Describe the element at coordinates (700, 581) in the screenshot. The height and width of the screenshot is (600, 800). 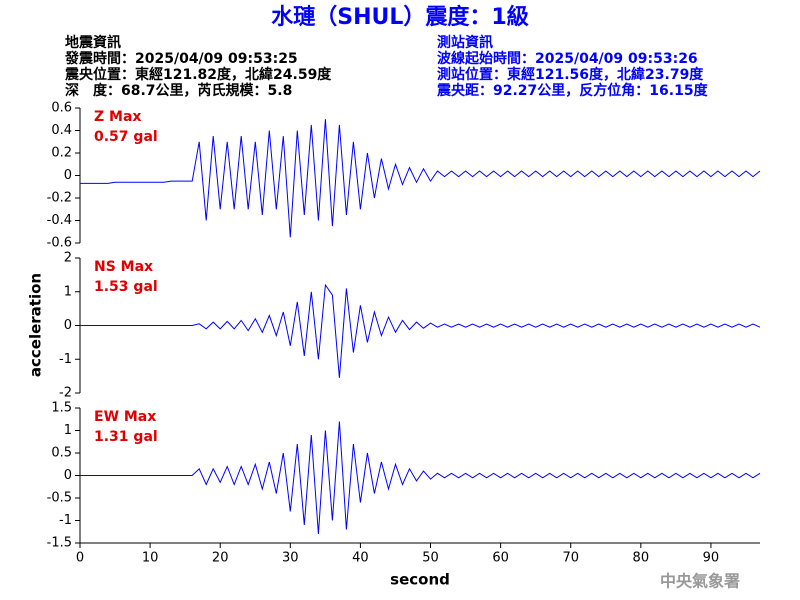
I see `watermark: 中央氣象署` at that location.